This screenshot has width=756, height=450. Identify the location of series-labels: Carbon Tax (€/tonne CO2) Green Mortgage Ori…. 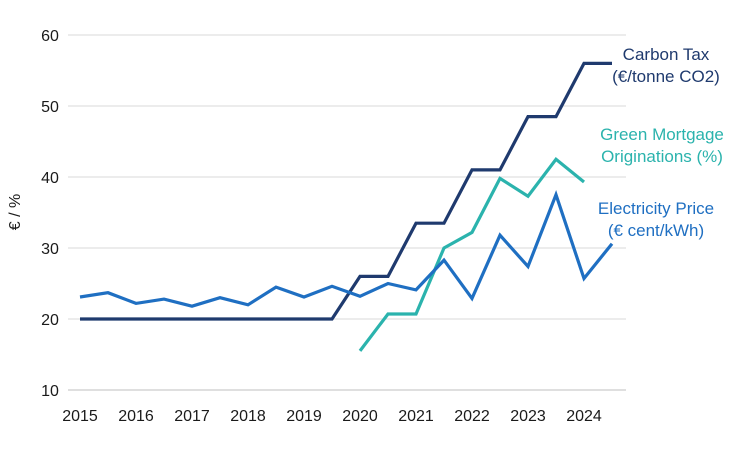
(661, 142).